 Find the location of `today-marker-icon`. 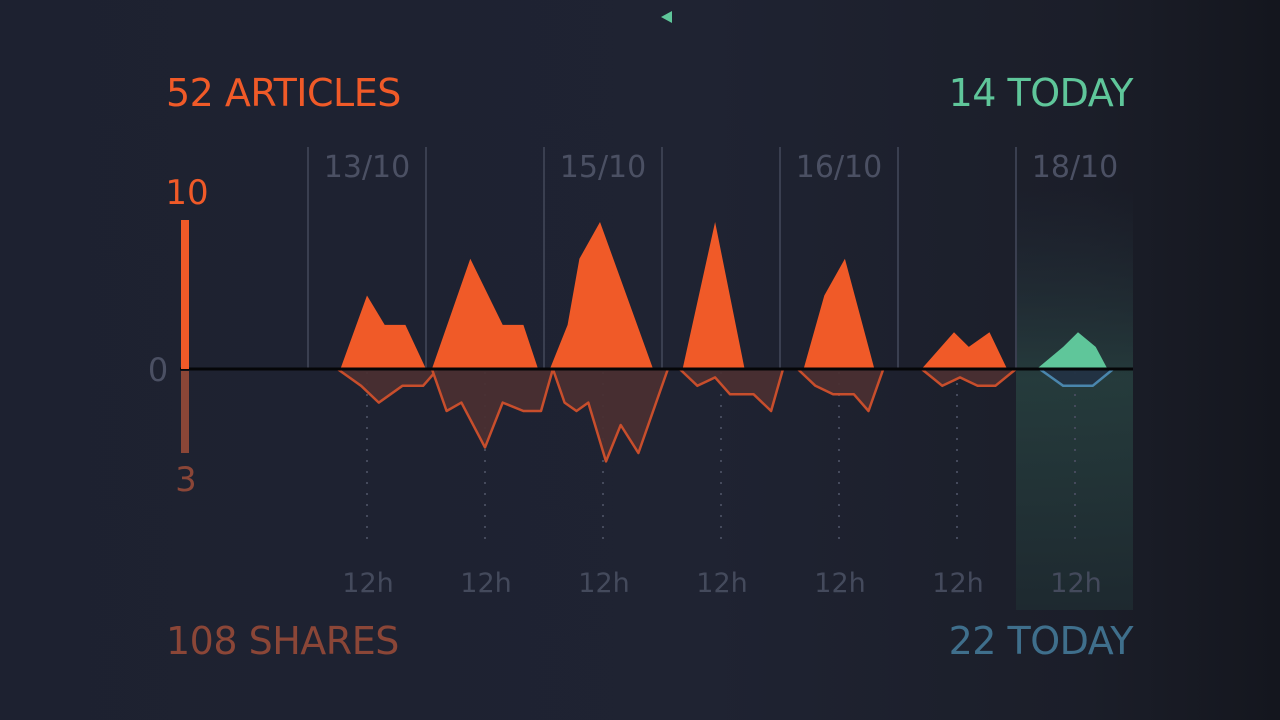

today-marker-icon is located at coordinates (666, 17).